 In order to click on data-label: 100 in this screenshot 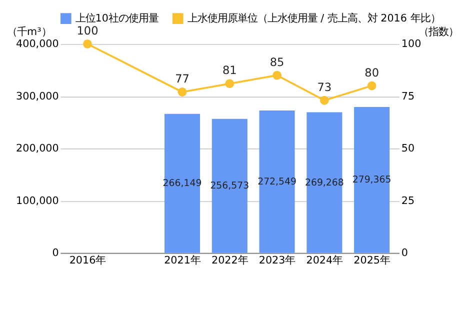, I will do `click(87, 31)`.